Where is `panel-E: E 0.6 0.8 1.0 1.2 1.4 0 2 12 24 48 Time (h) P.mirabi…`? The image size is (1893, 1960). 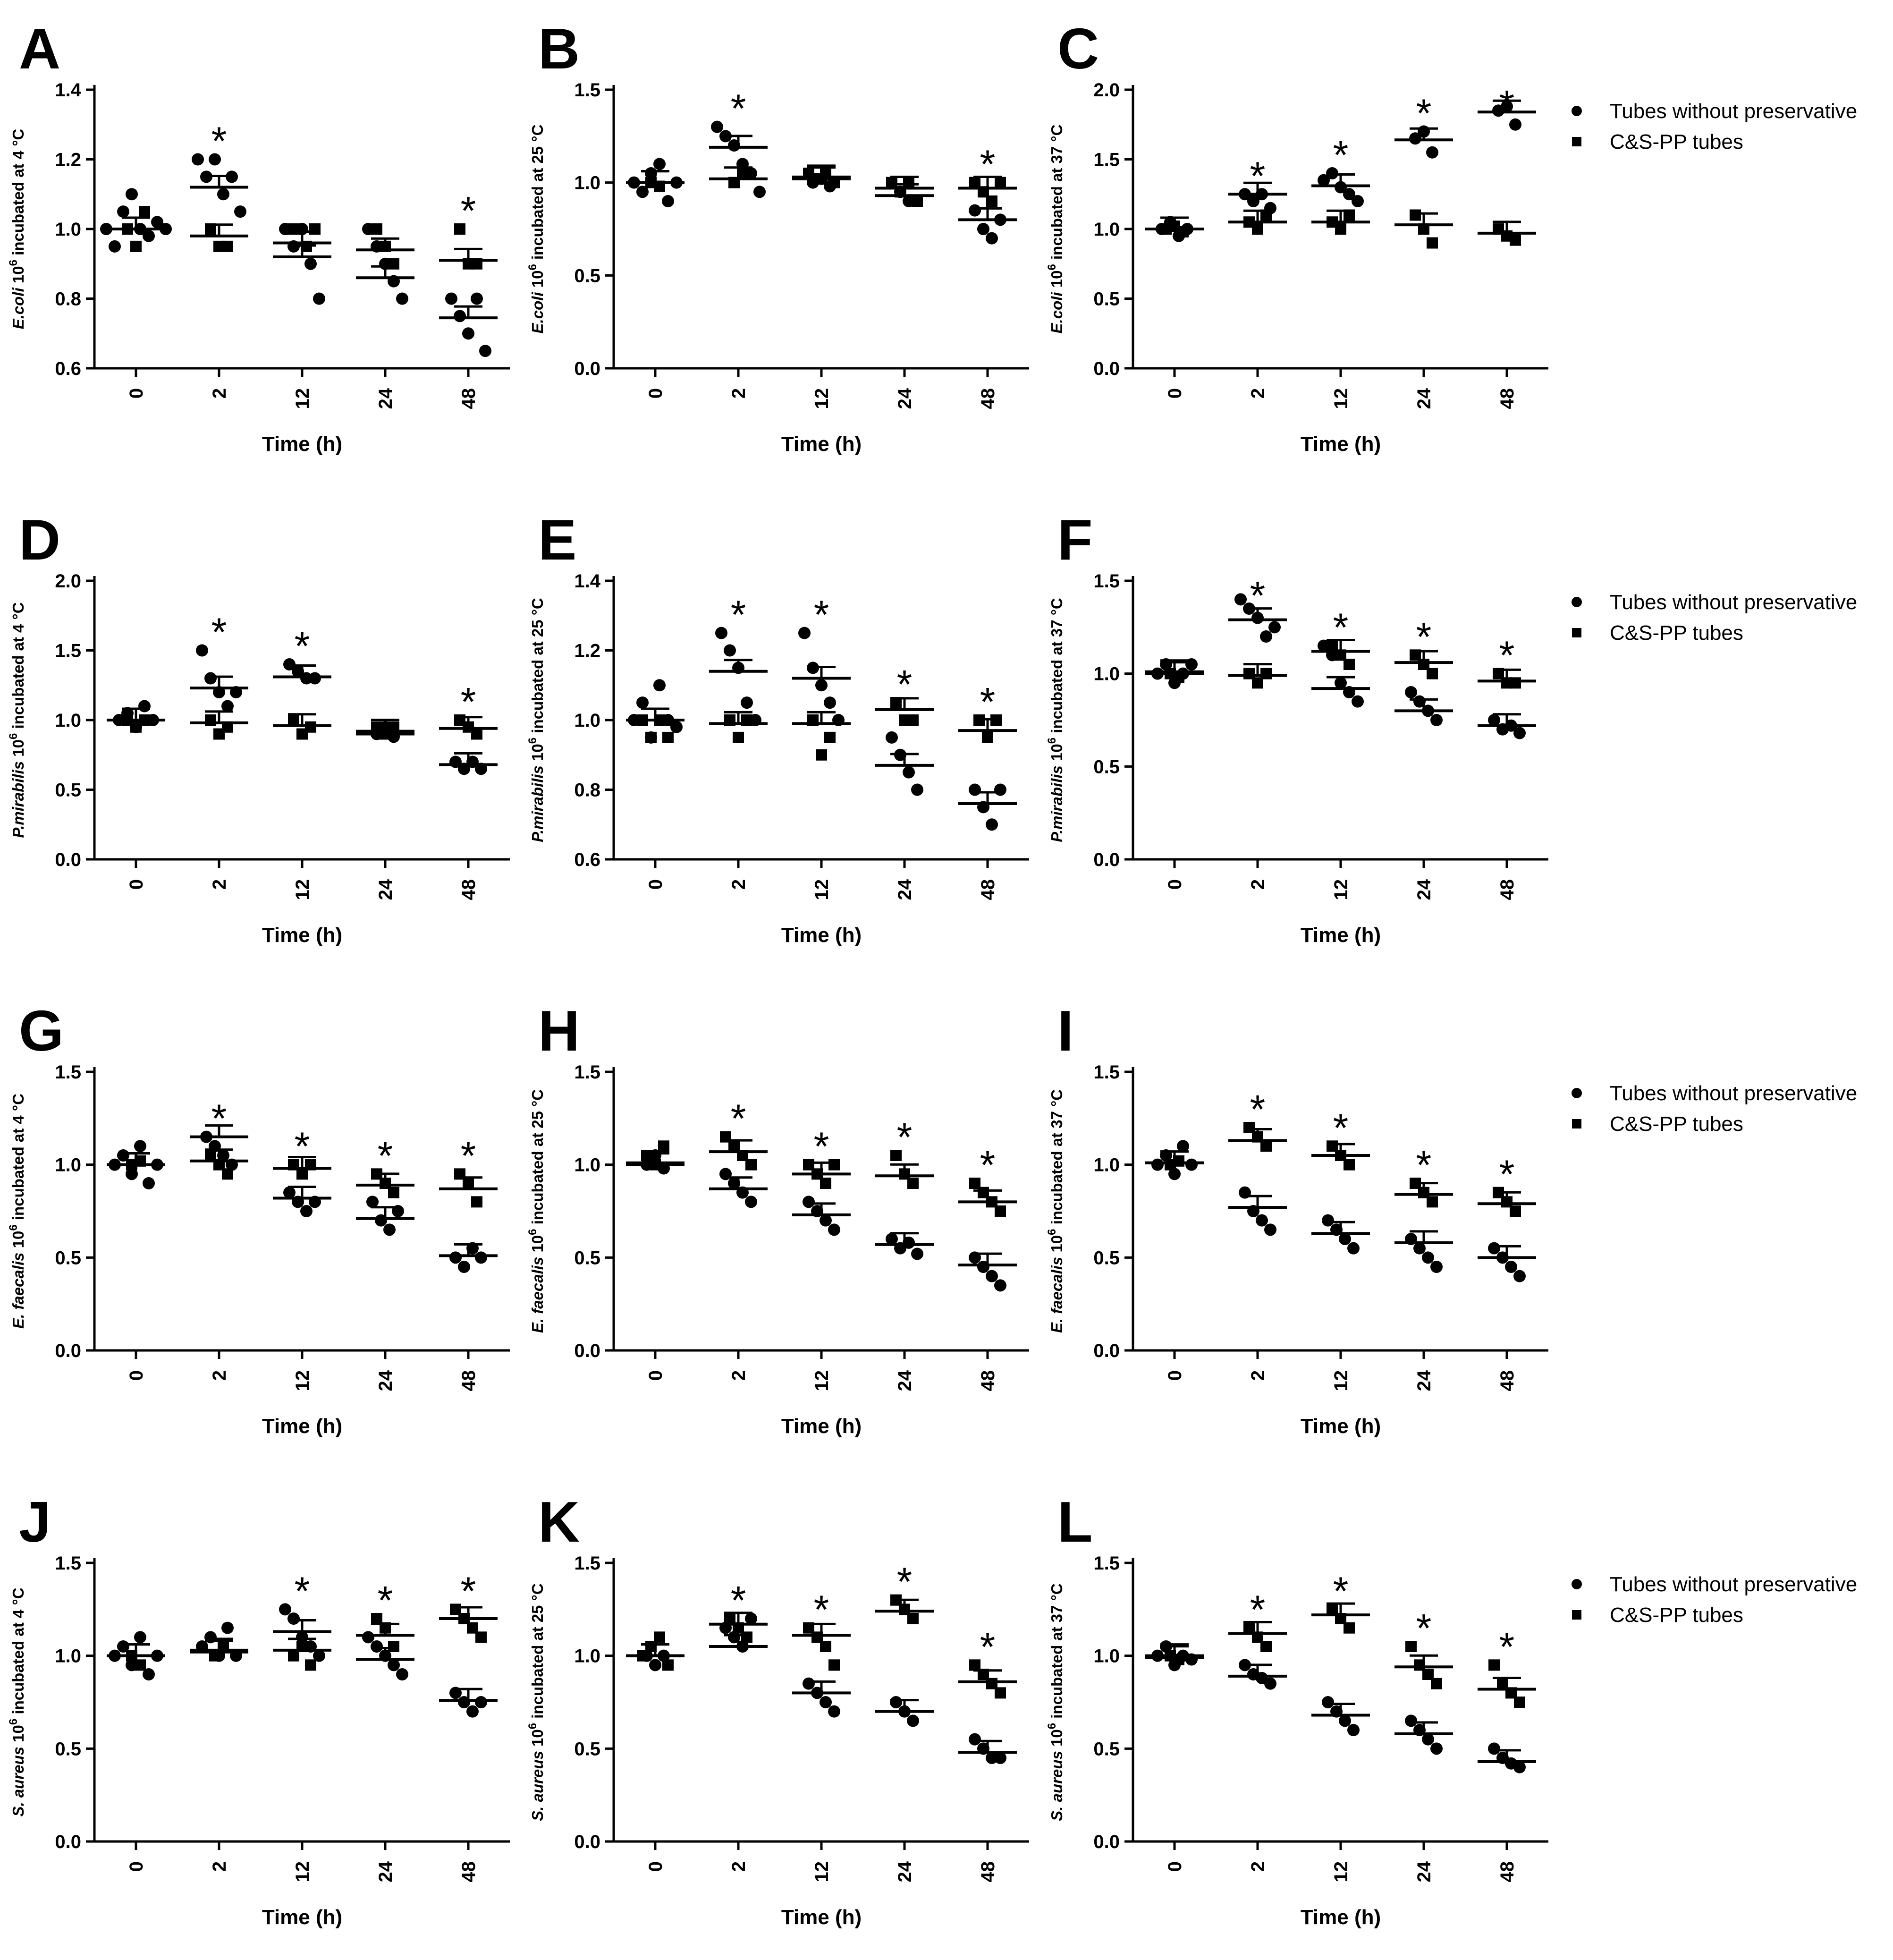 panel-E: E 0.6 0.8 1.0 1.2 1.4 0 2 12 24 48 Time (h) P.mirabi… is located at coordinates (777, 727).